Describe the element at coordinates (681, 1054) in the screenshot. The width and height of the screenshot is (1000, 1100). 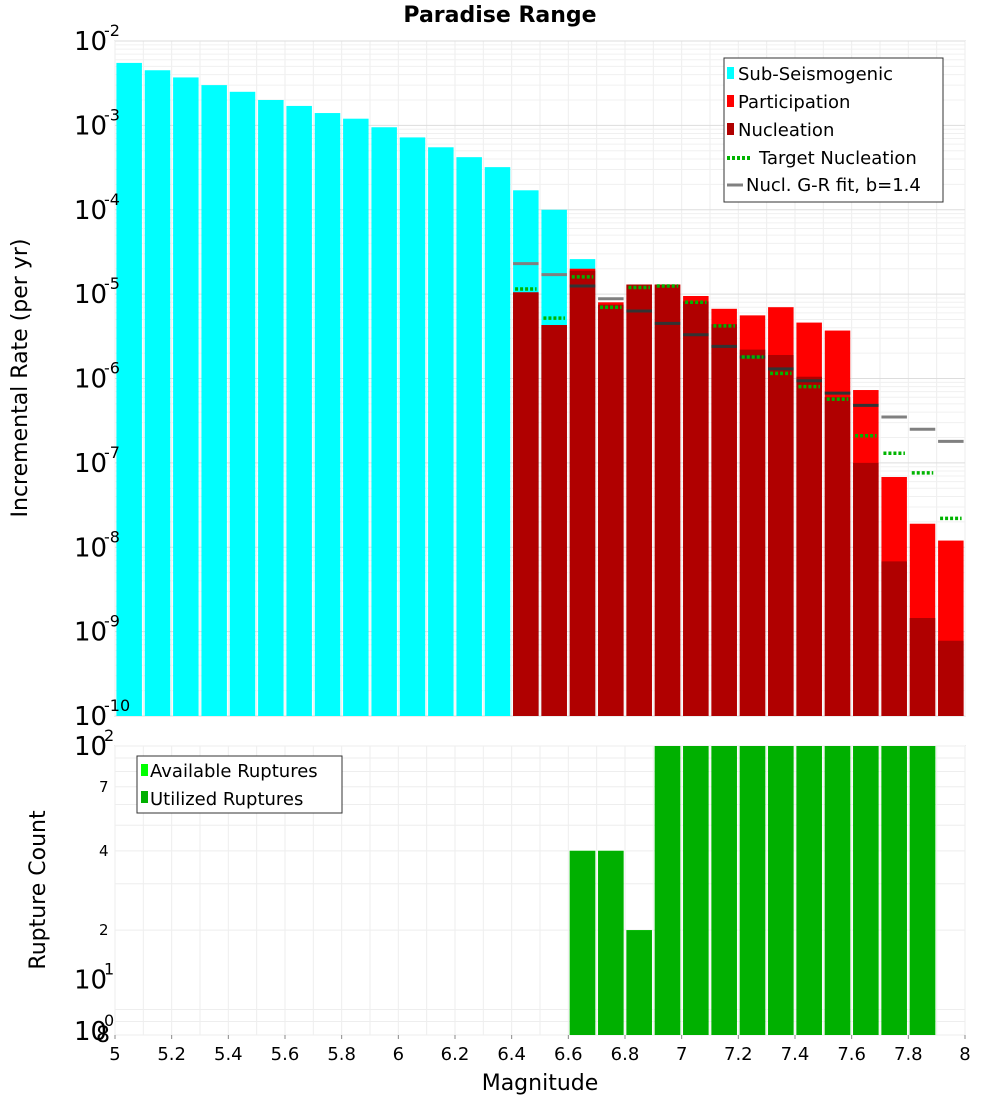
I see `x-tick-label: 7` at that location.